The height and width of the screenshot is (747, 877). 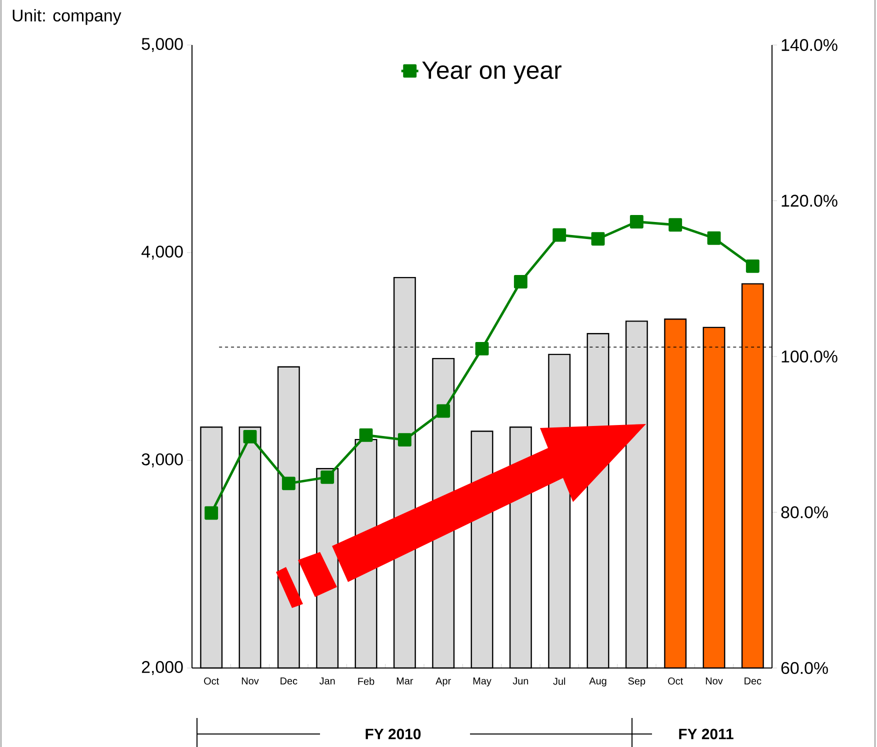 What do you see at coordinates (162, 668) in the screenshot?
I see `y-tick-label: 2,000` at bounding box center [162, 668].